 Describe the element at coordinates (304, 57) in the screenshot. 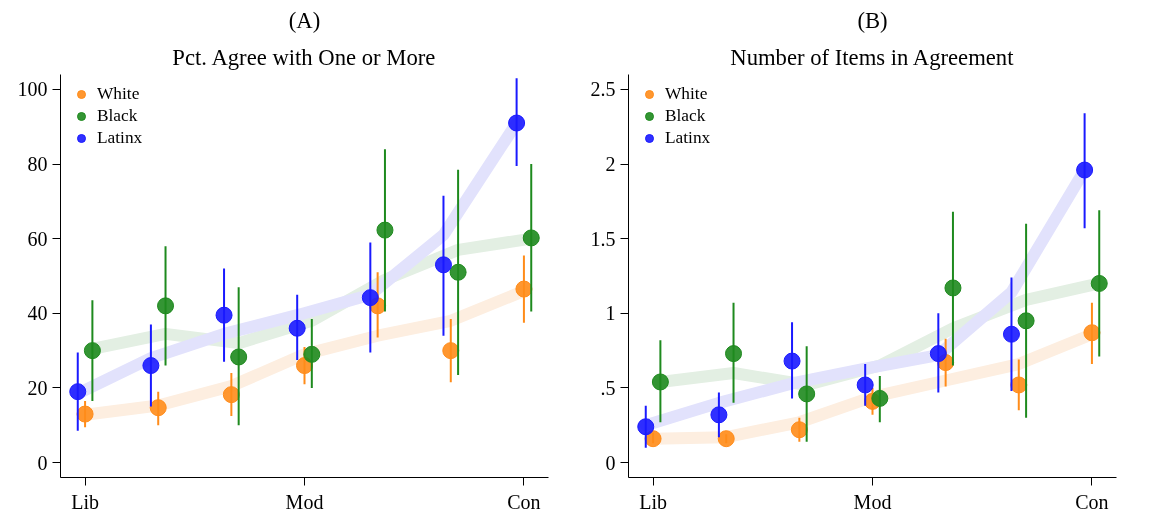

I see `chart-subtitle: Pct. Agree with One or More` at that location.